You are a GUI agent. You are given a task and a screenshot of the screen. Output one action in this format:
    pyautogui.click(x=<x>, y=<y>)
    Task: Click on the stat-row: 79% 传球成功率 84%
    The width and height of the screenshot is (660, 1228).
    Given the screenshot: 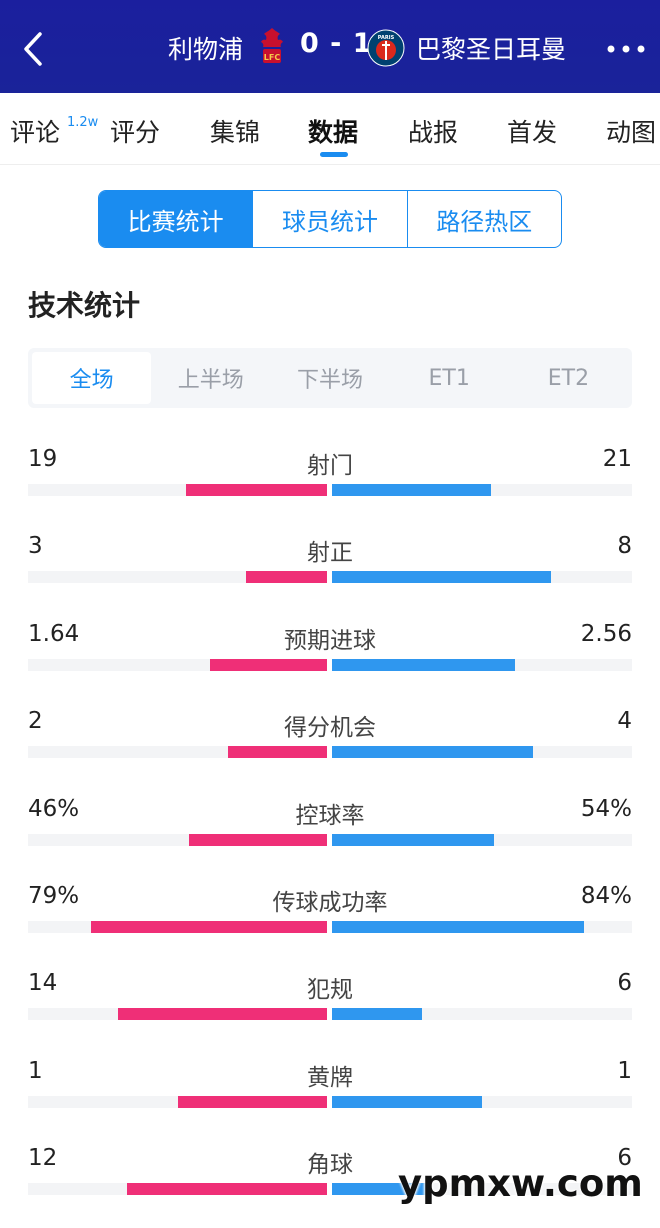 What is the action you would take?
    pyautogui.click(x=330, y=910)
    